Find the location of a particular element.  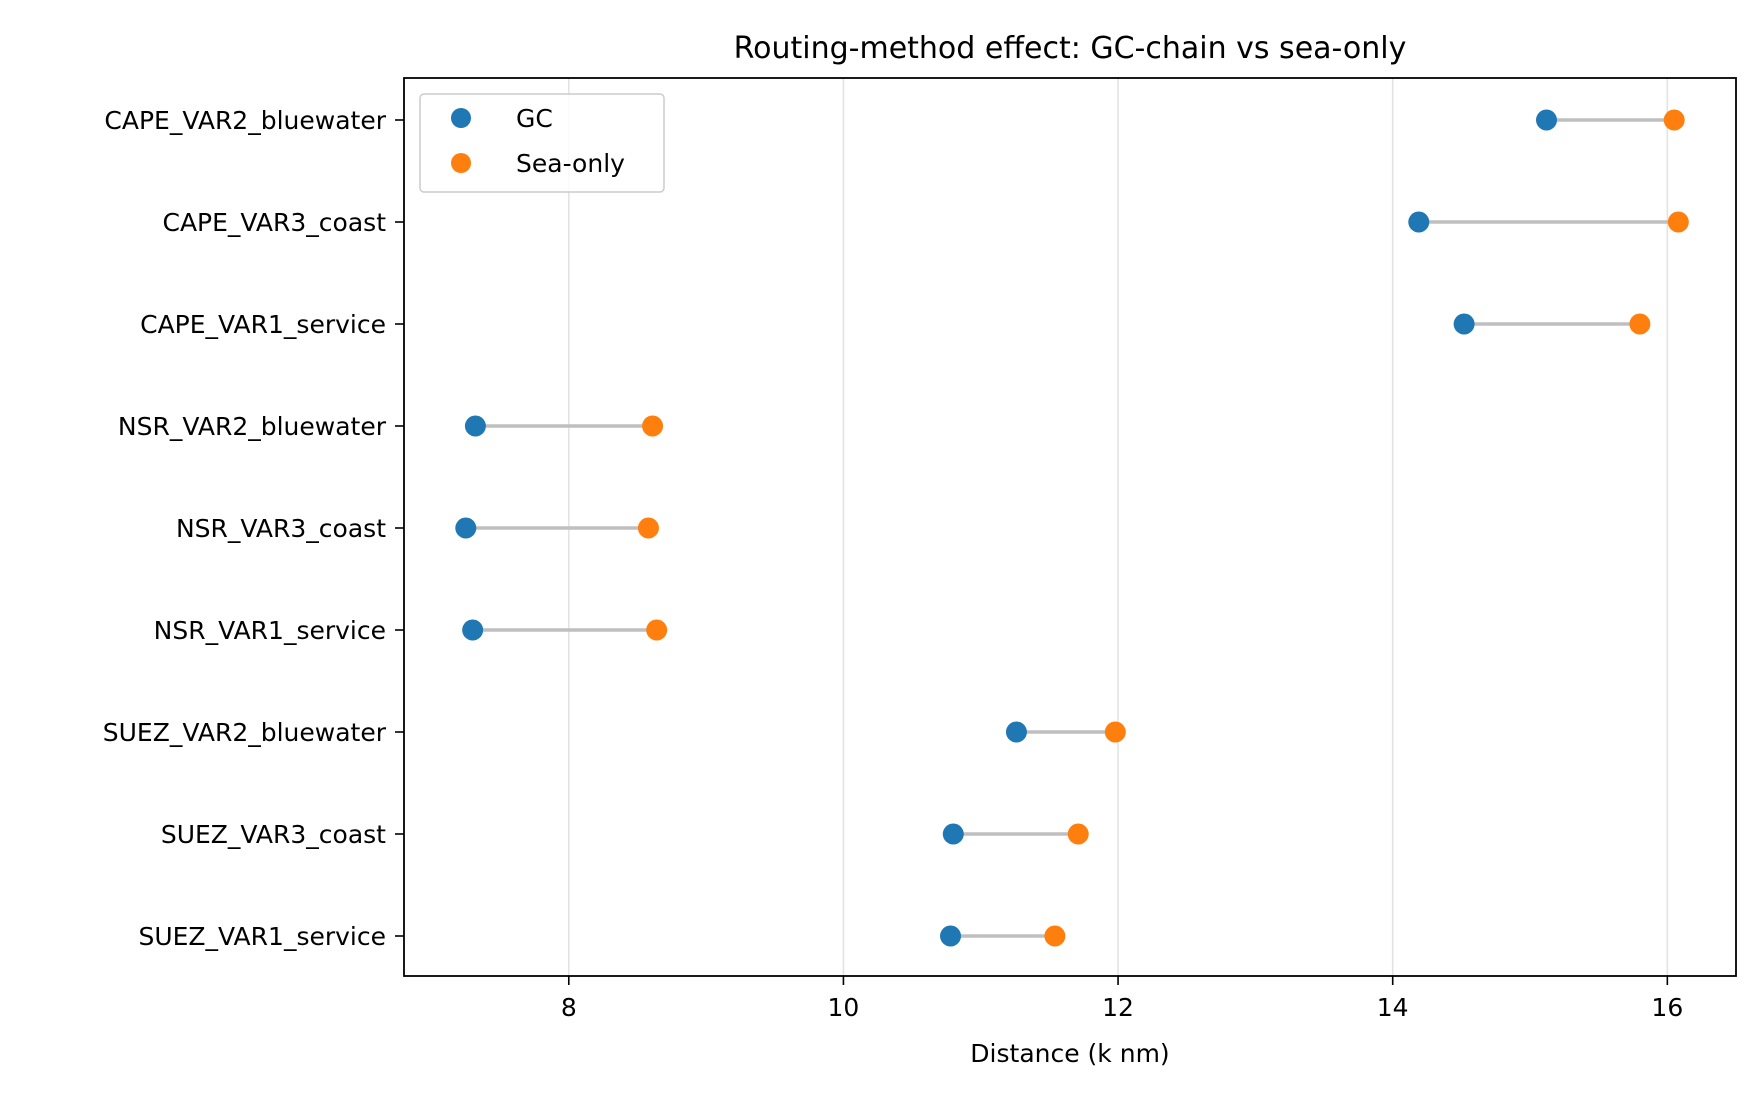

x-axis-title: Distance (k nm) is located at coordinates (1069, 1053).